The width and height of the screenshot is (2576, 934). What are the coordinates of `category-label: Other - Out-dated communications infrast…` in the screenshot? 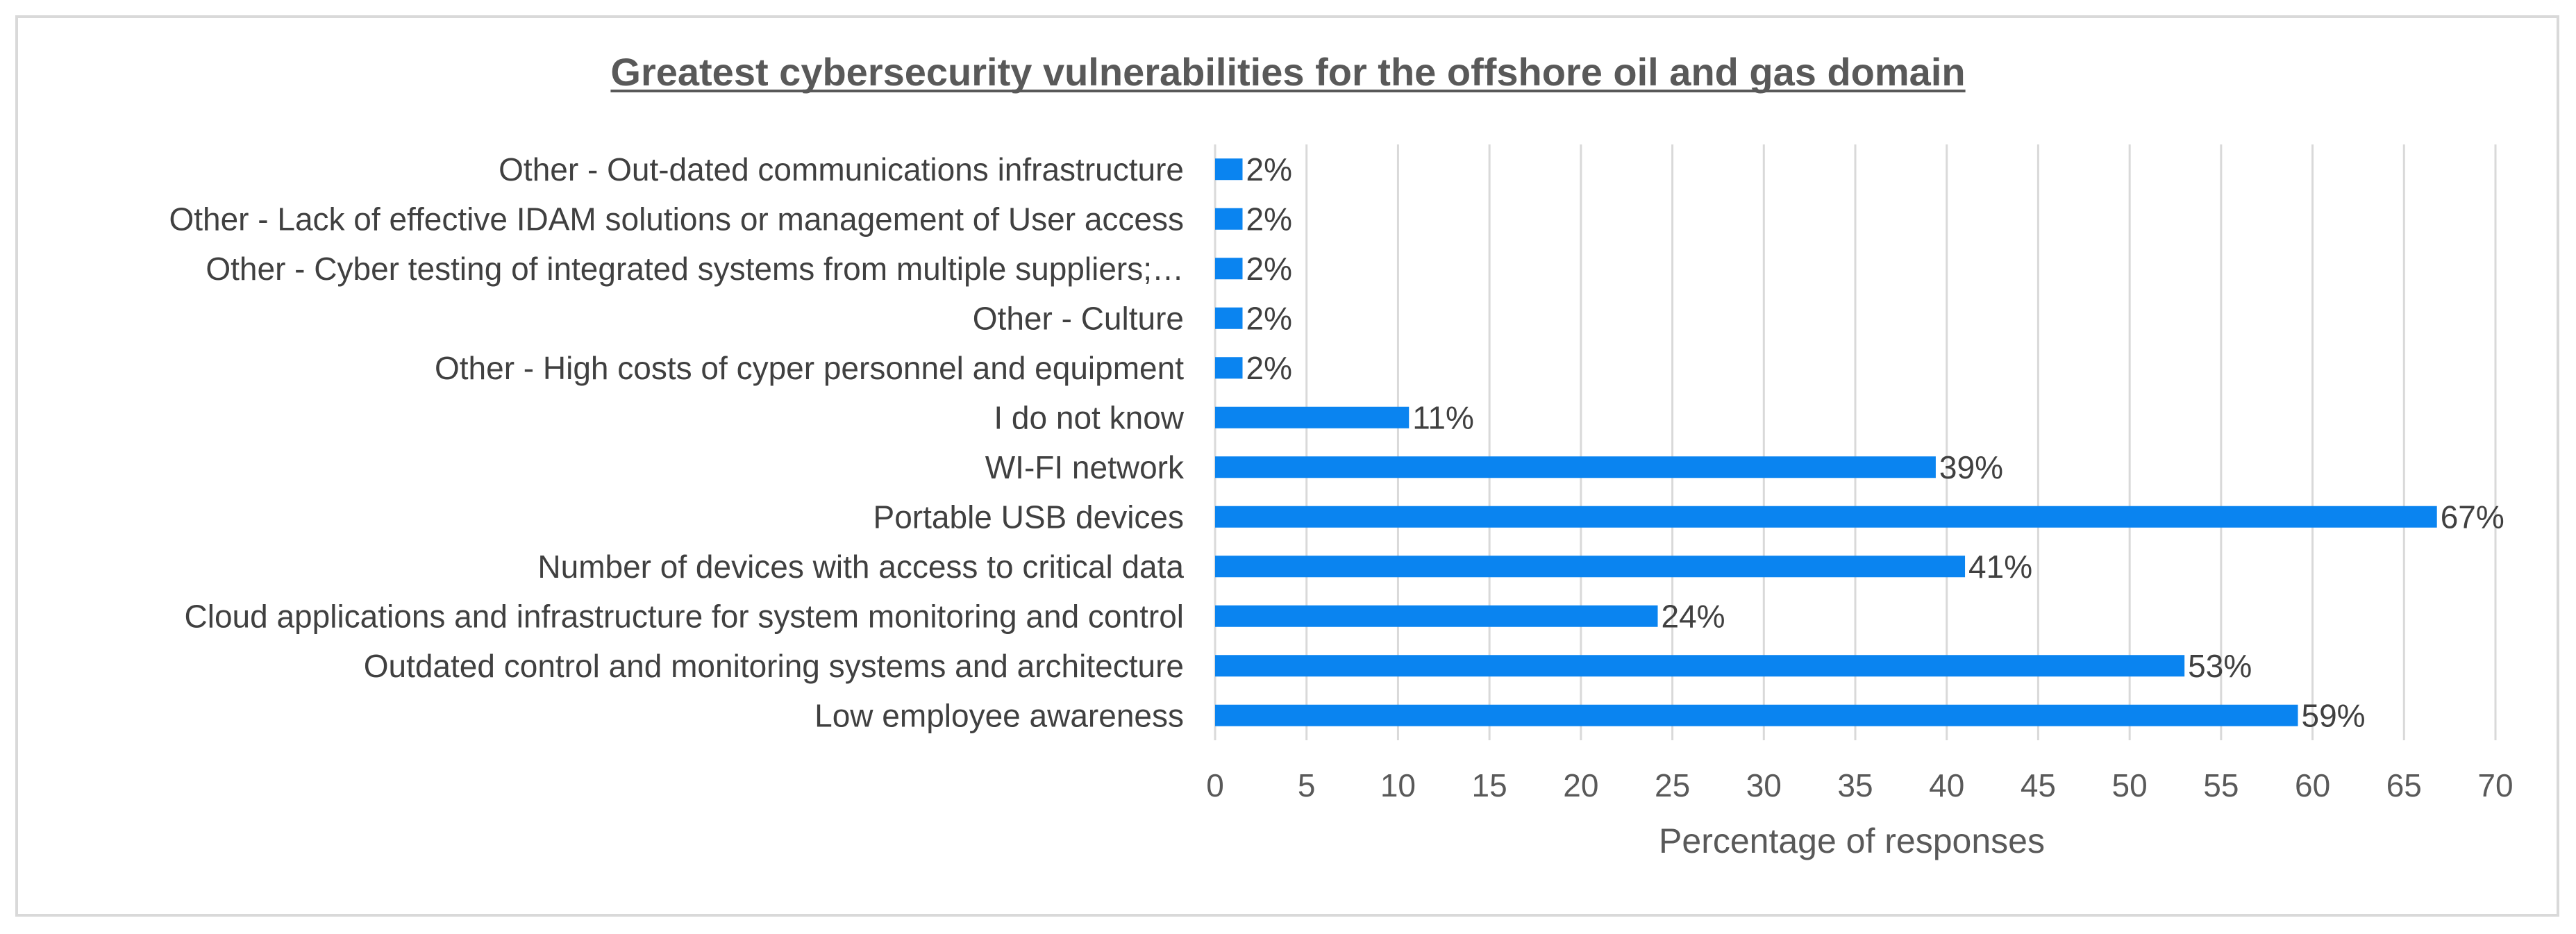 It's located at (841, 169).